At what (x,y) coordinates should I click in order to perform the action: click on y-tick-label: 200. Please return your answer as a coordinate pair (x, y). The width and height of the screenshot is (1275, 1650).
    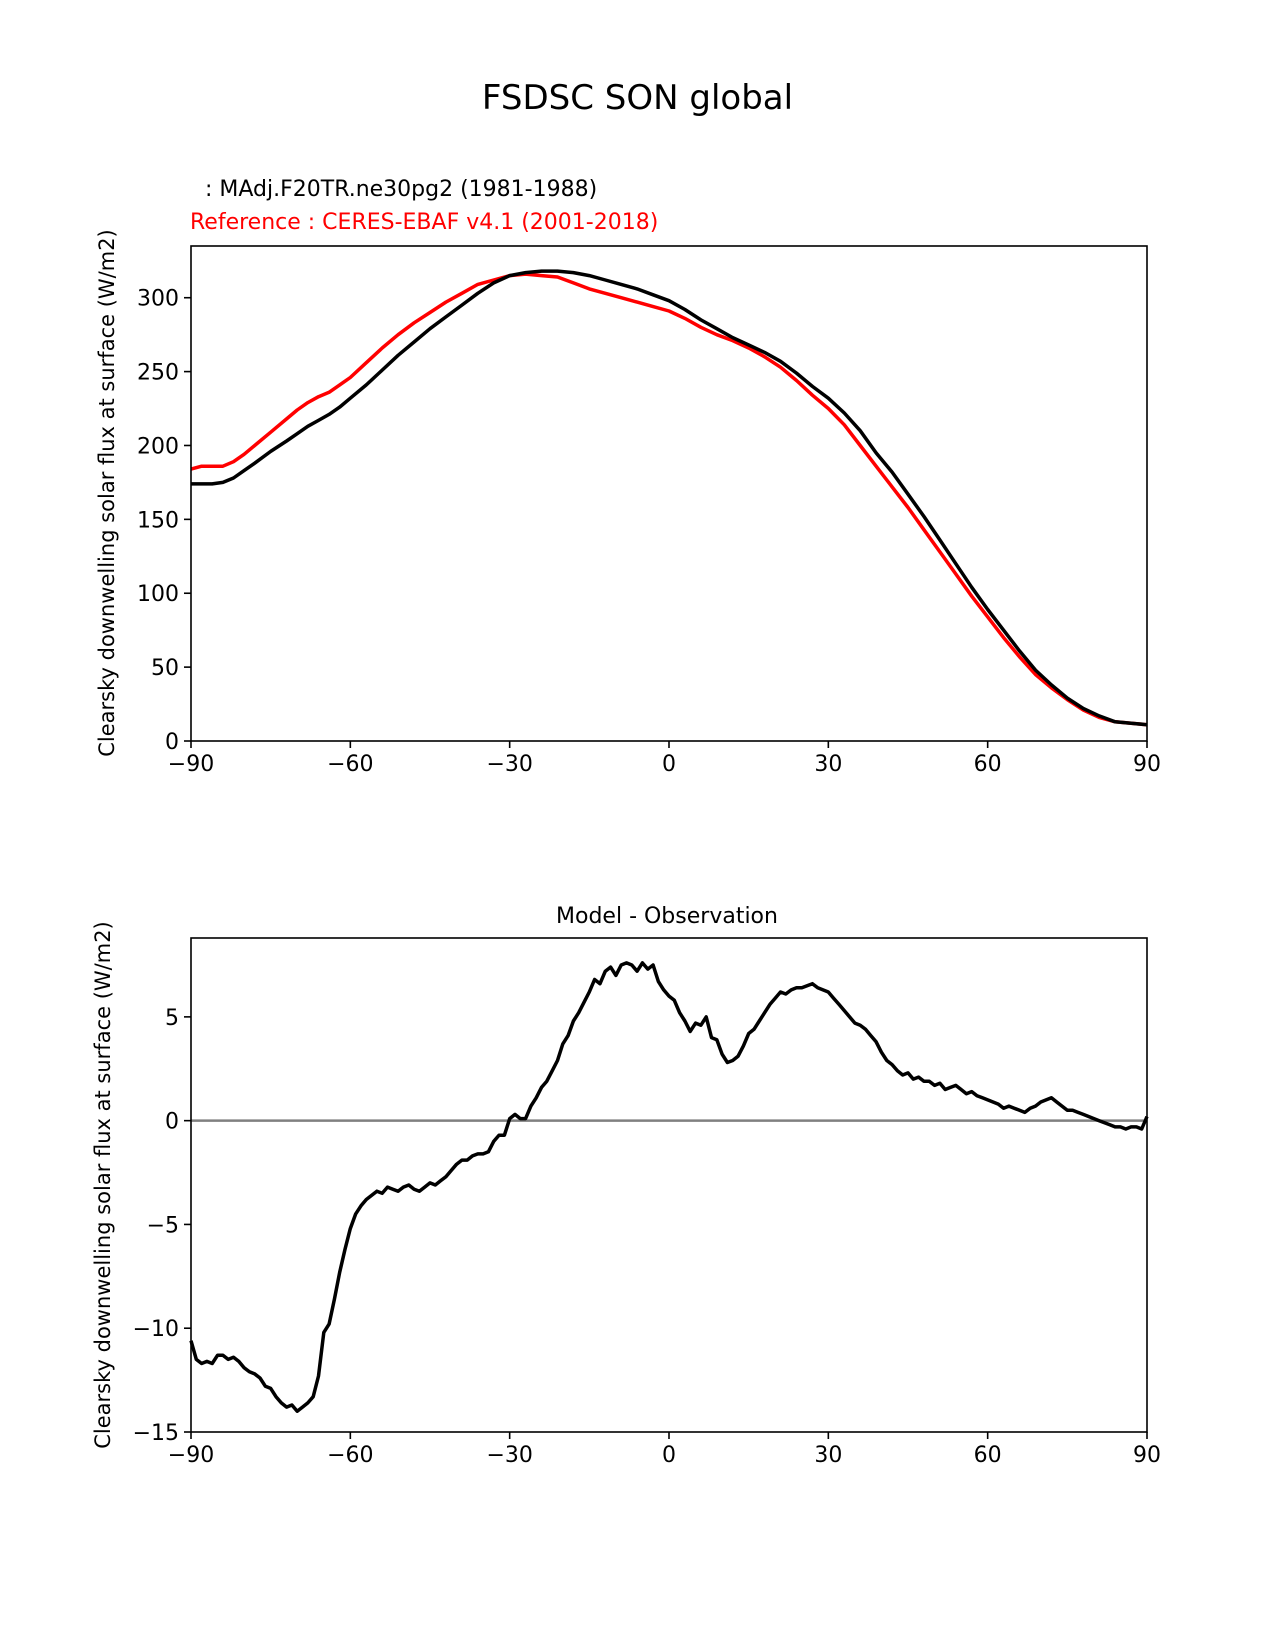
    Looking at the image, I should click on (158, 446).